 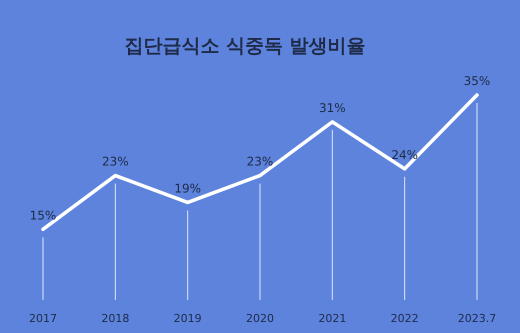 What do you see at coordinates (115, 318) in the screenshot?
I see `x-tick-label: 2018` at bounding box center [115, 318].